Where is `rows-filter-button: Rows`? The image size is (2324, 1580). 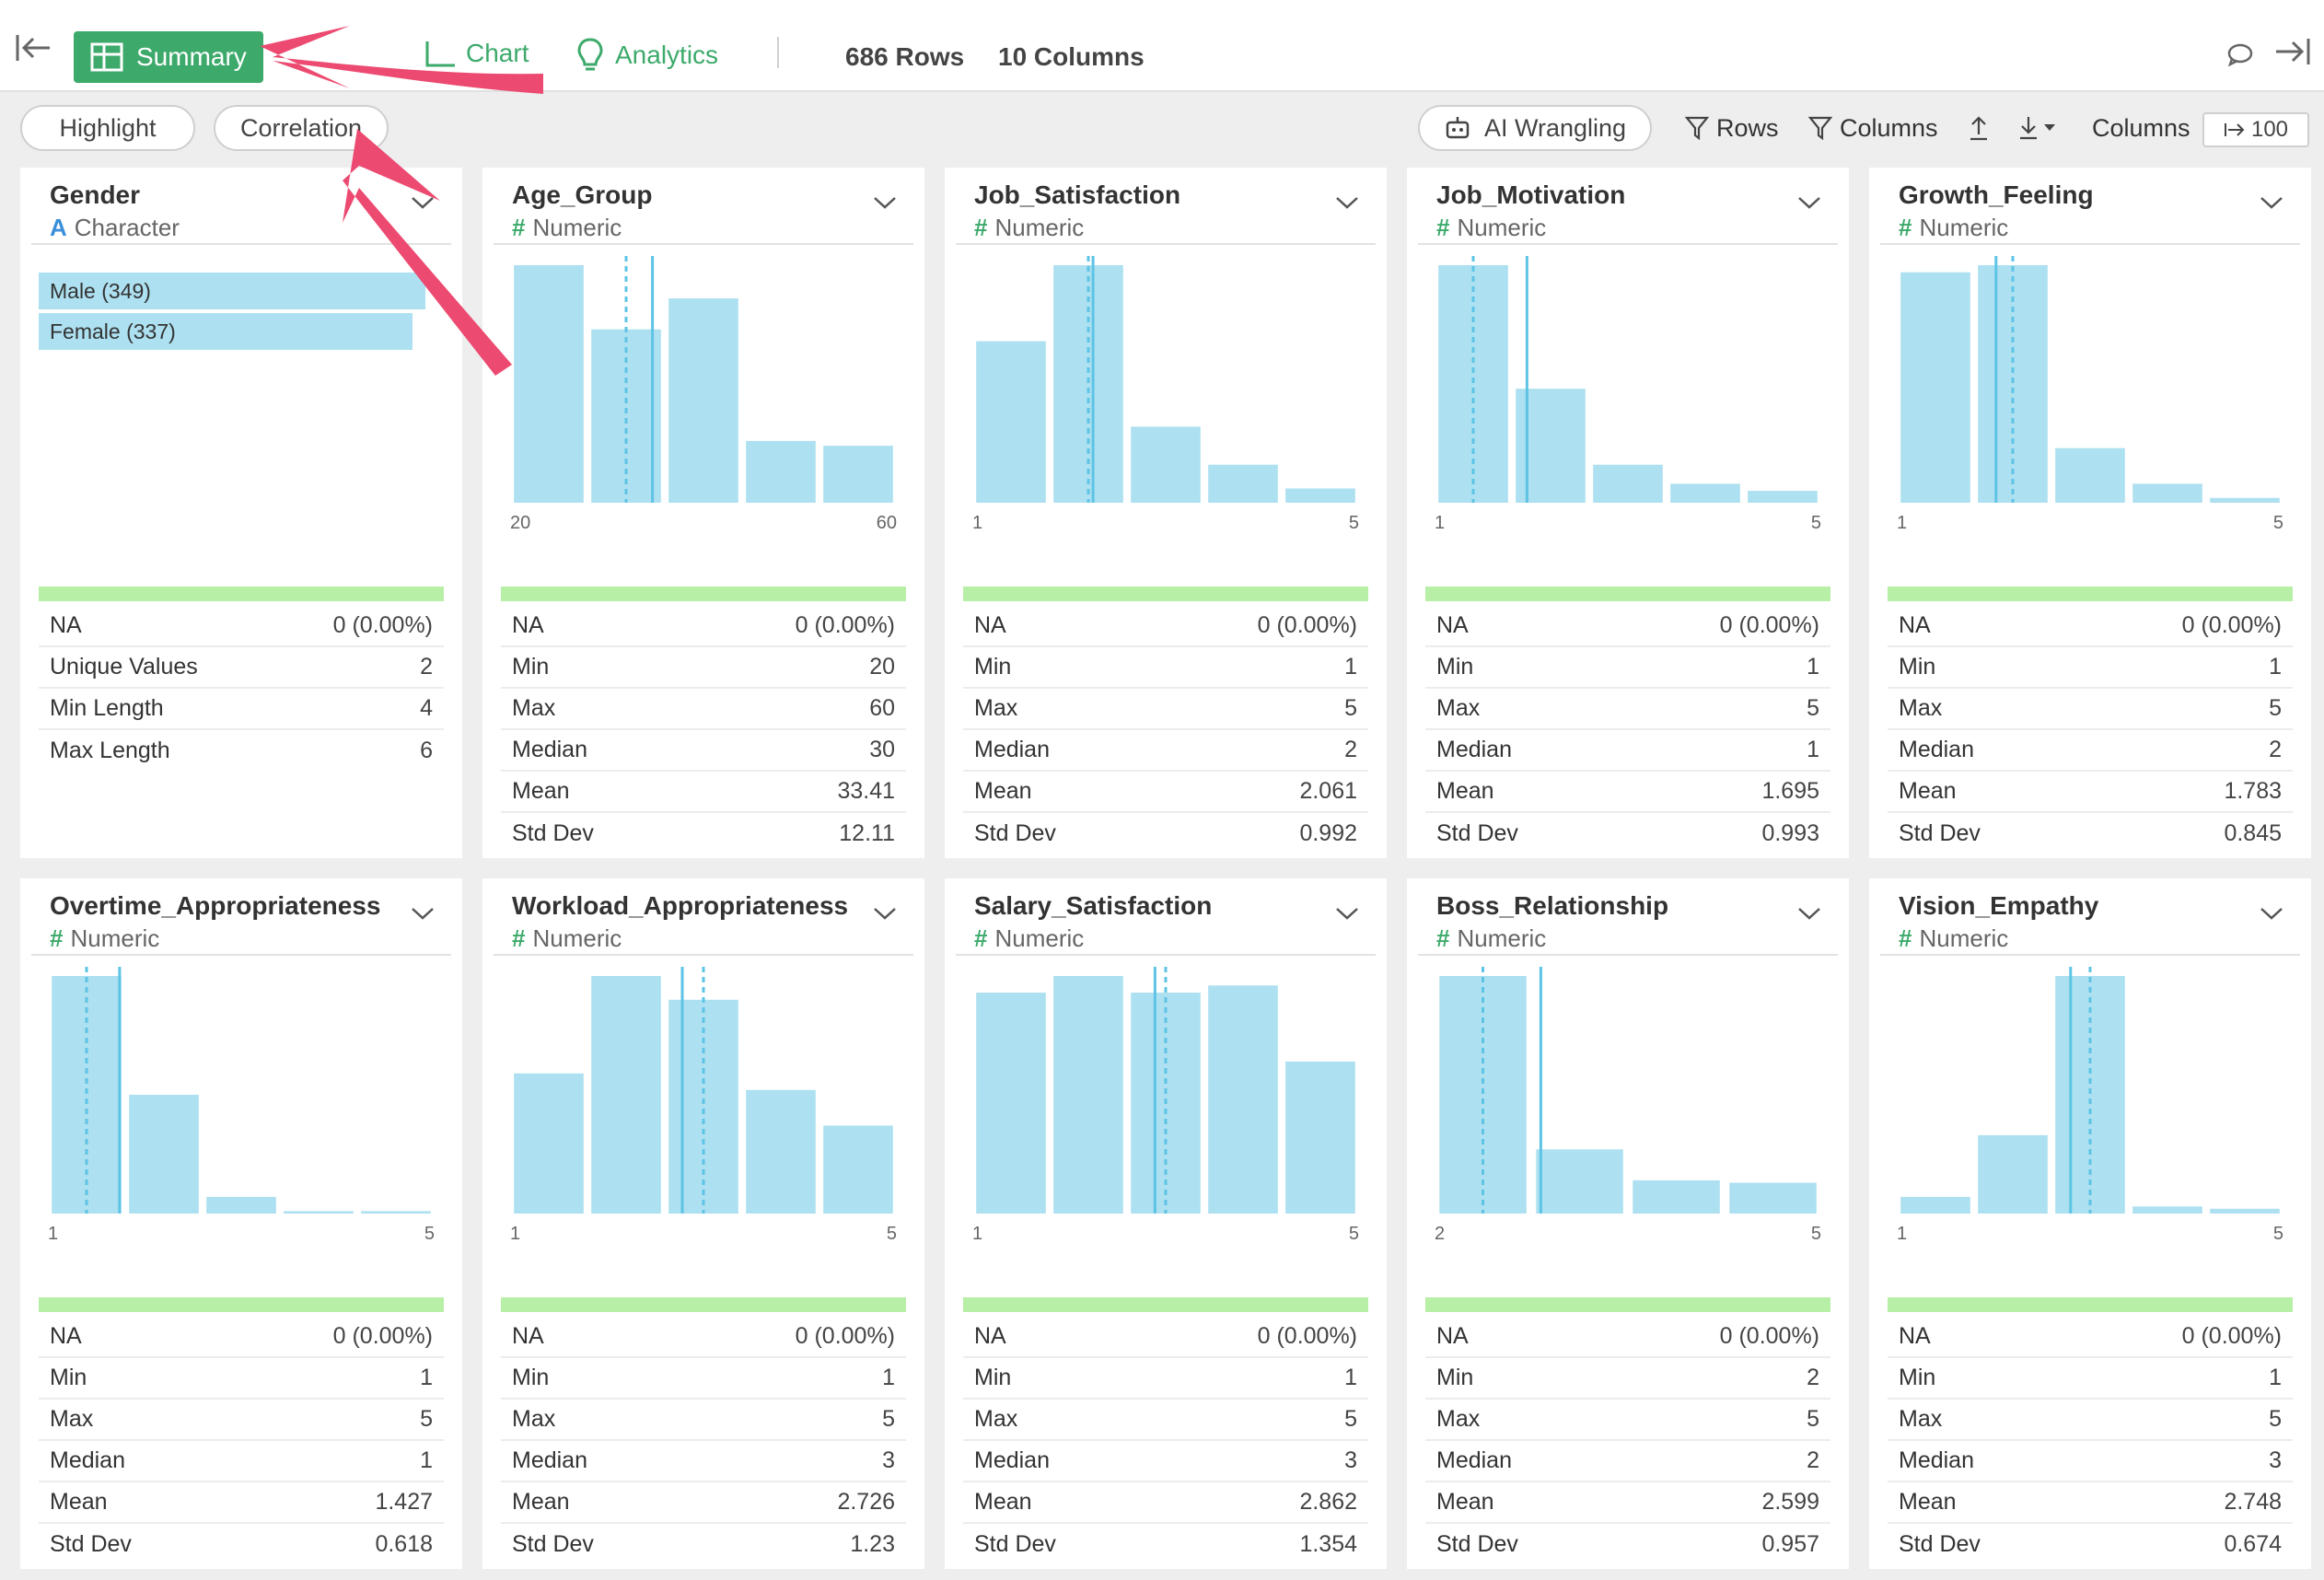
rows-filter-button: Rows is located at coordinates (1732, 128).